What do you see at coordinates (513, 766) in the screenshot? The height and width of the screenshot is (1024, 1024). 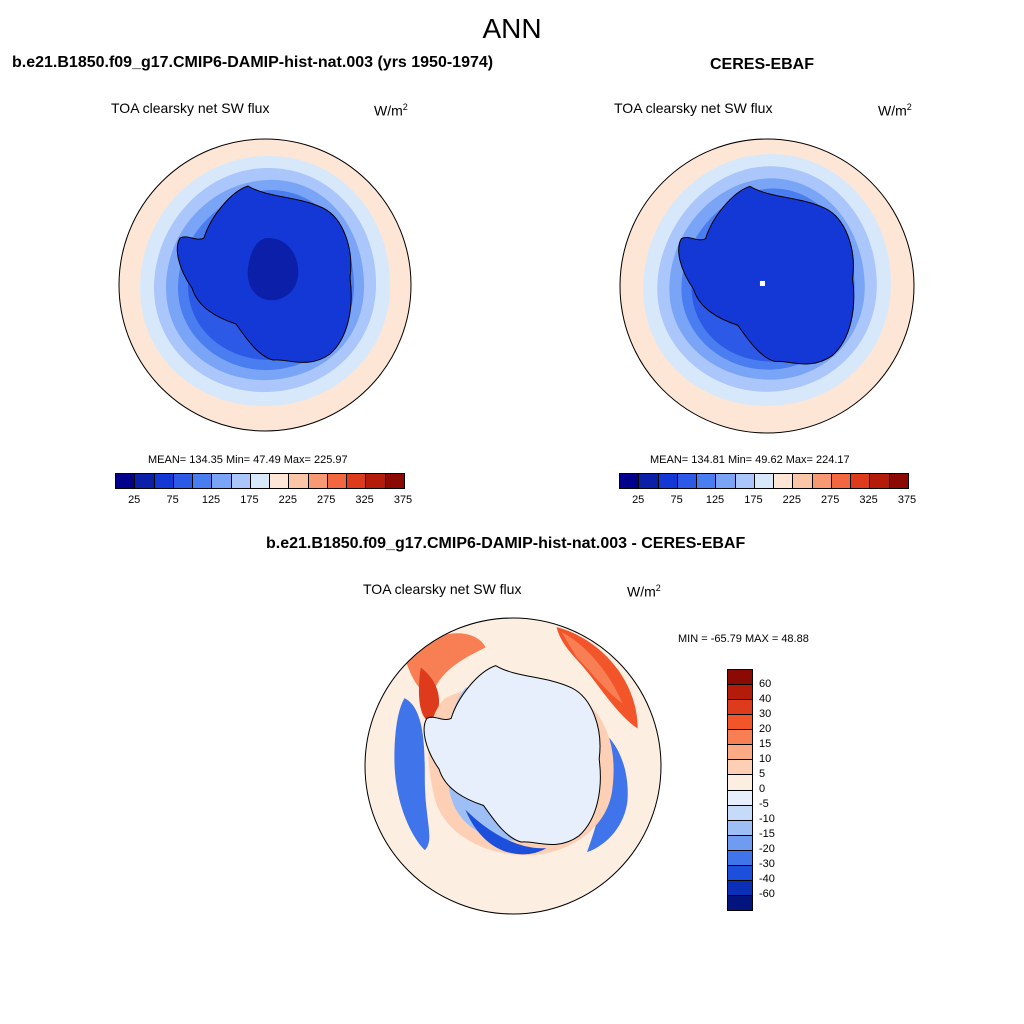 I see `diff-polar-map` at bounding box center [513, 766].